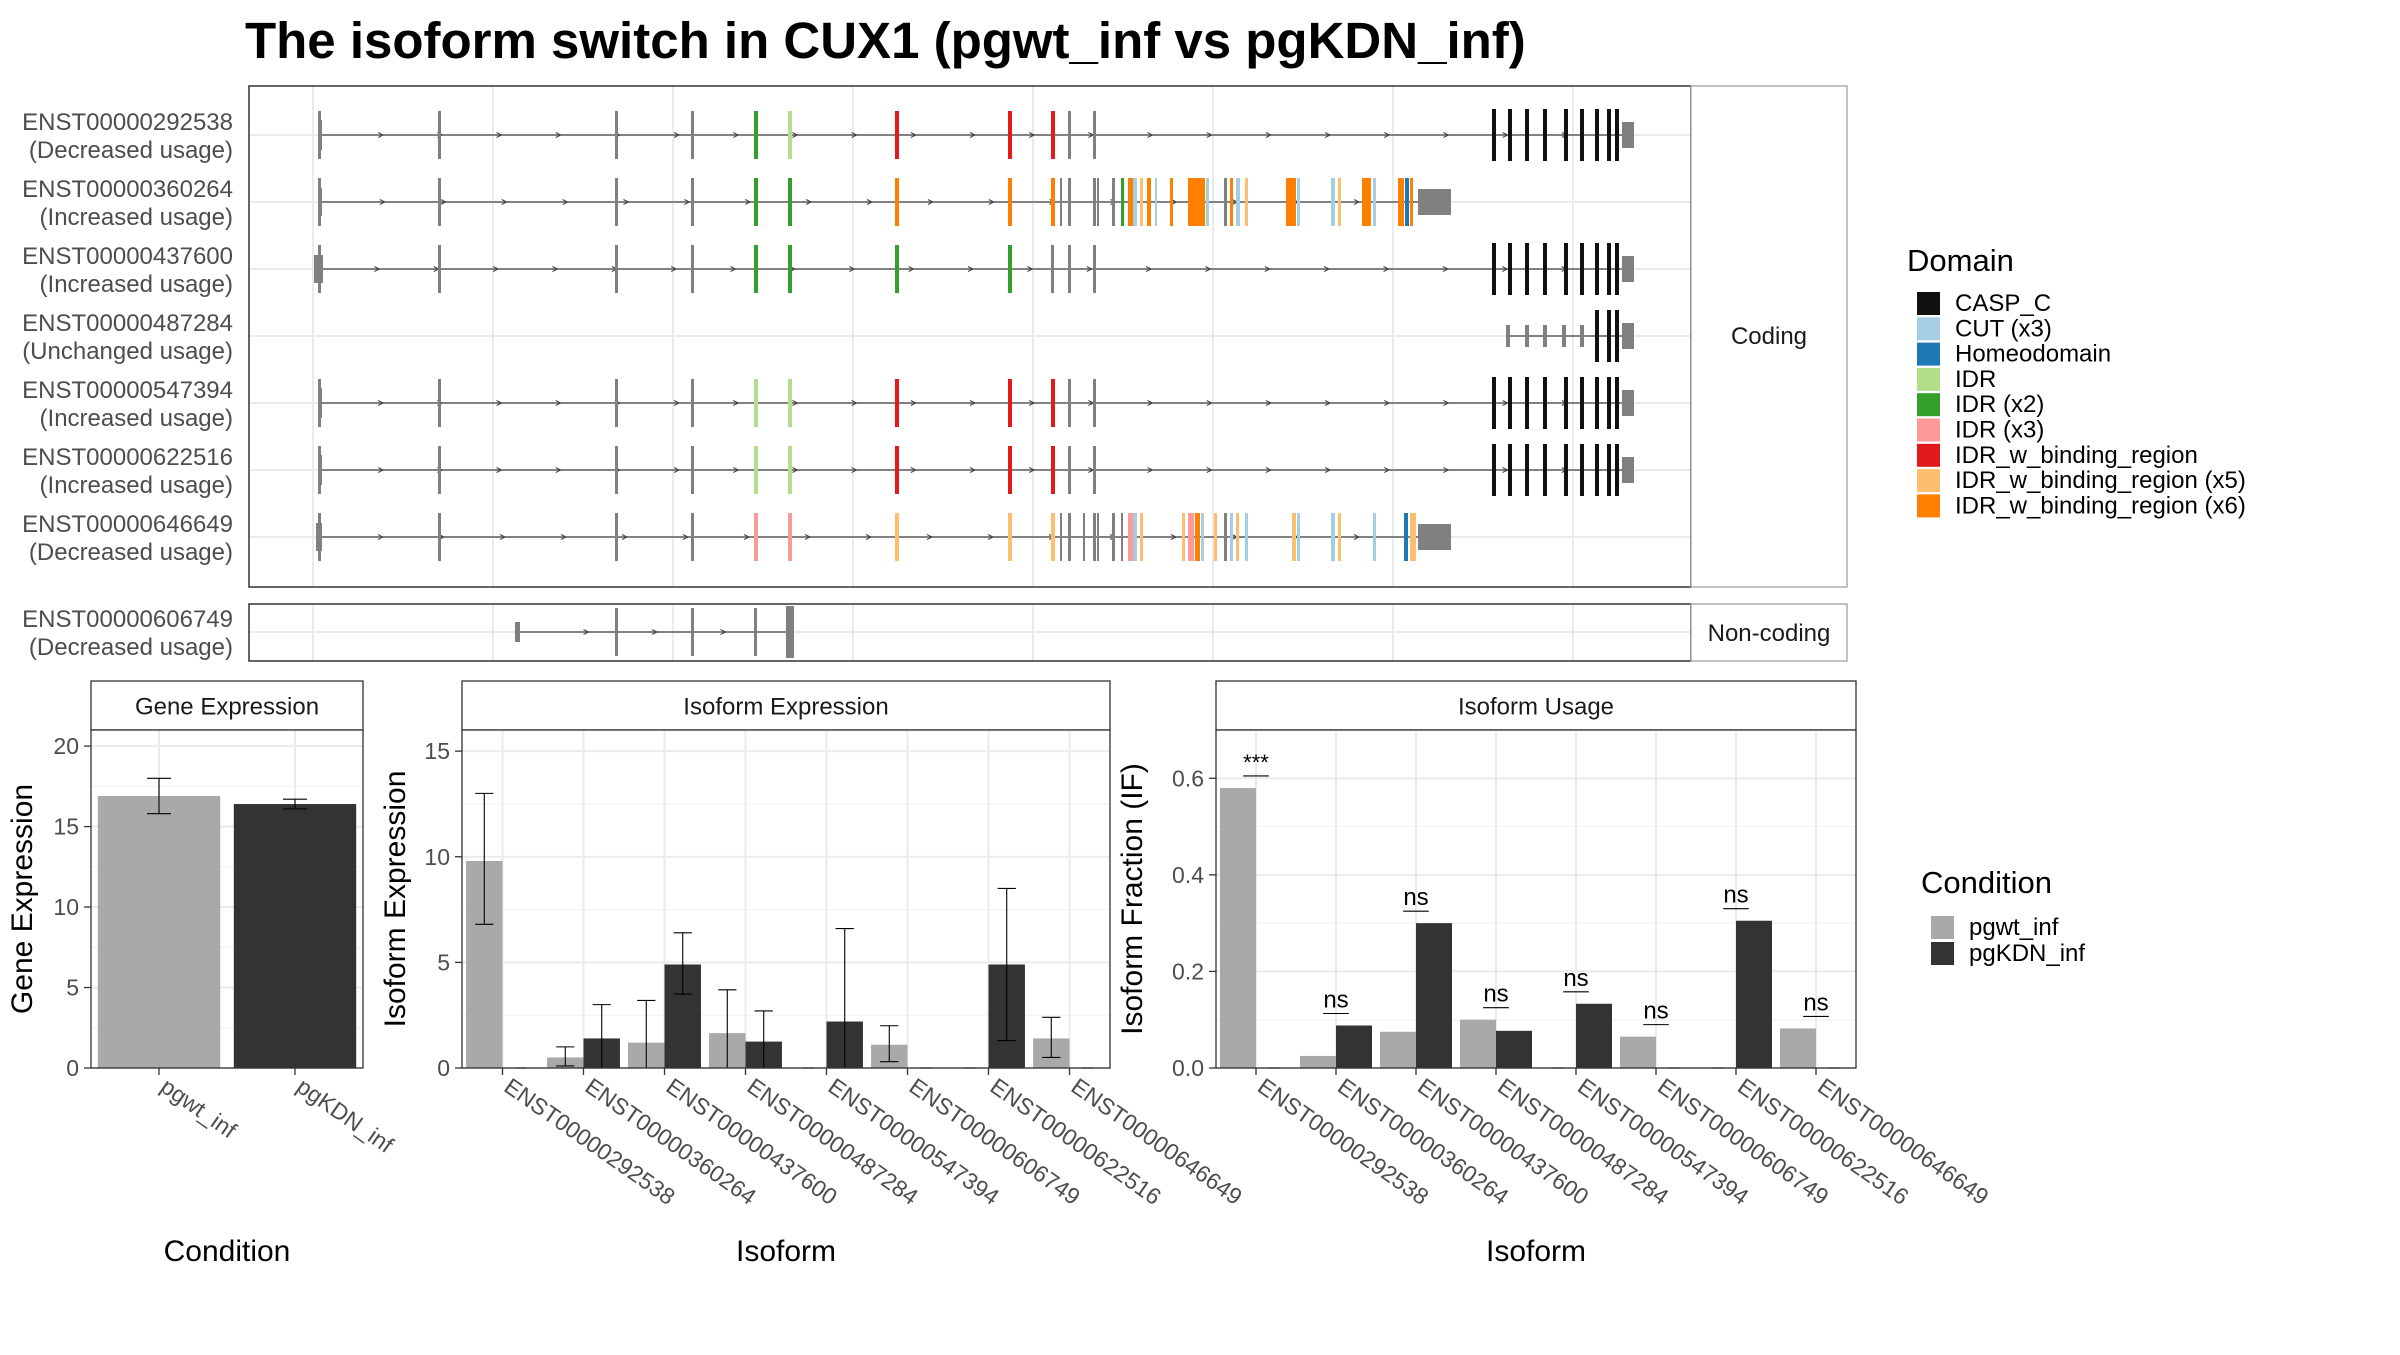 This screenshot has height=1355, width=2400. I want to click on y-tick-label: 10, so click(437, 857).